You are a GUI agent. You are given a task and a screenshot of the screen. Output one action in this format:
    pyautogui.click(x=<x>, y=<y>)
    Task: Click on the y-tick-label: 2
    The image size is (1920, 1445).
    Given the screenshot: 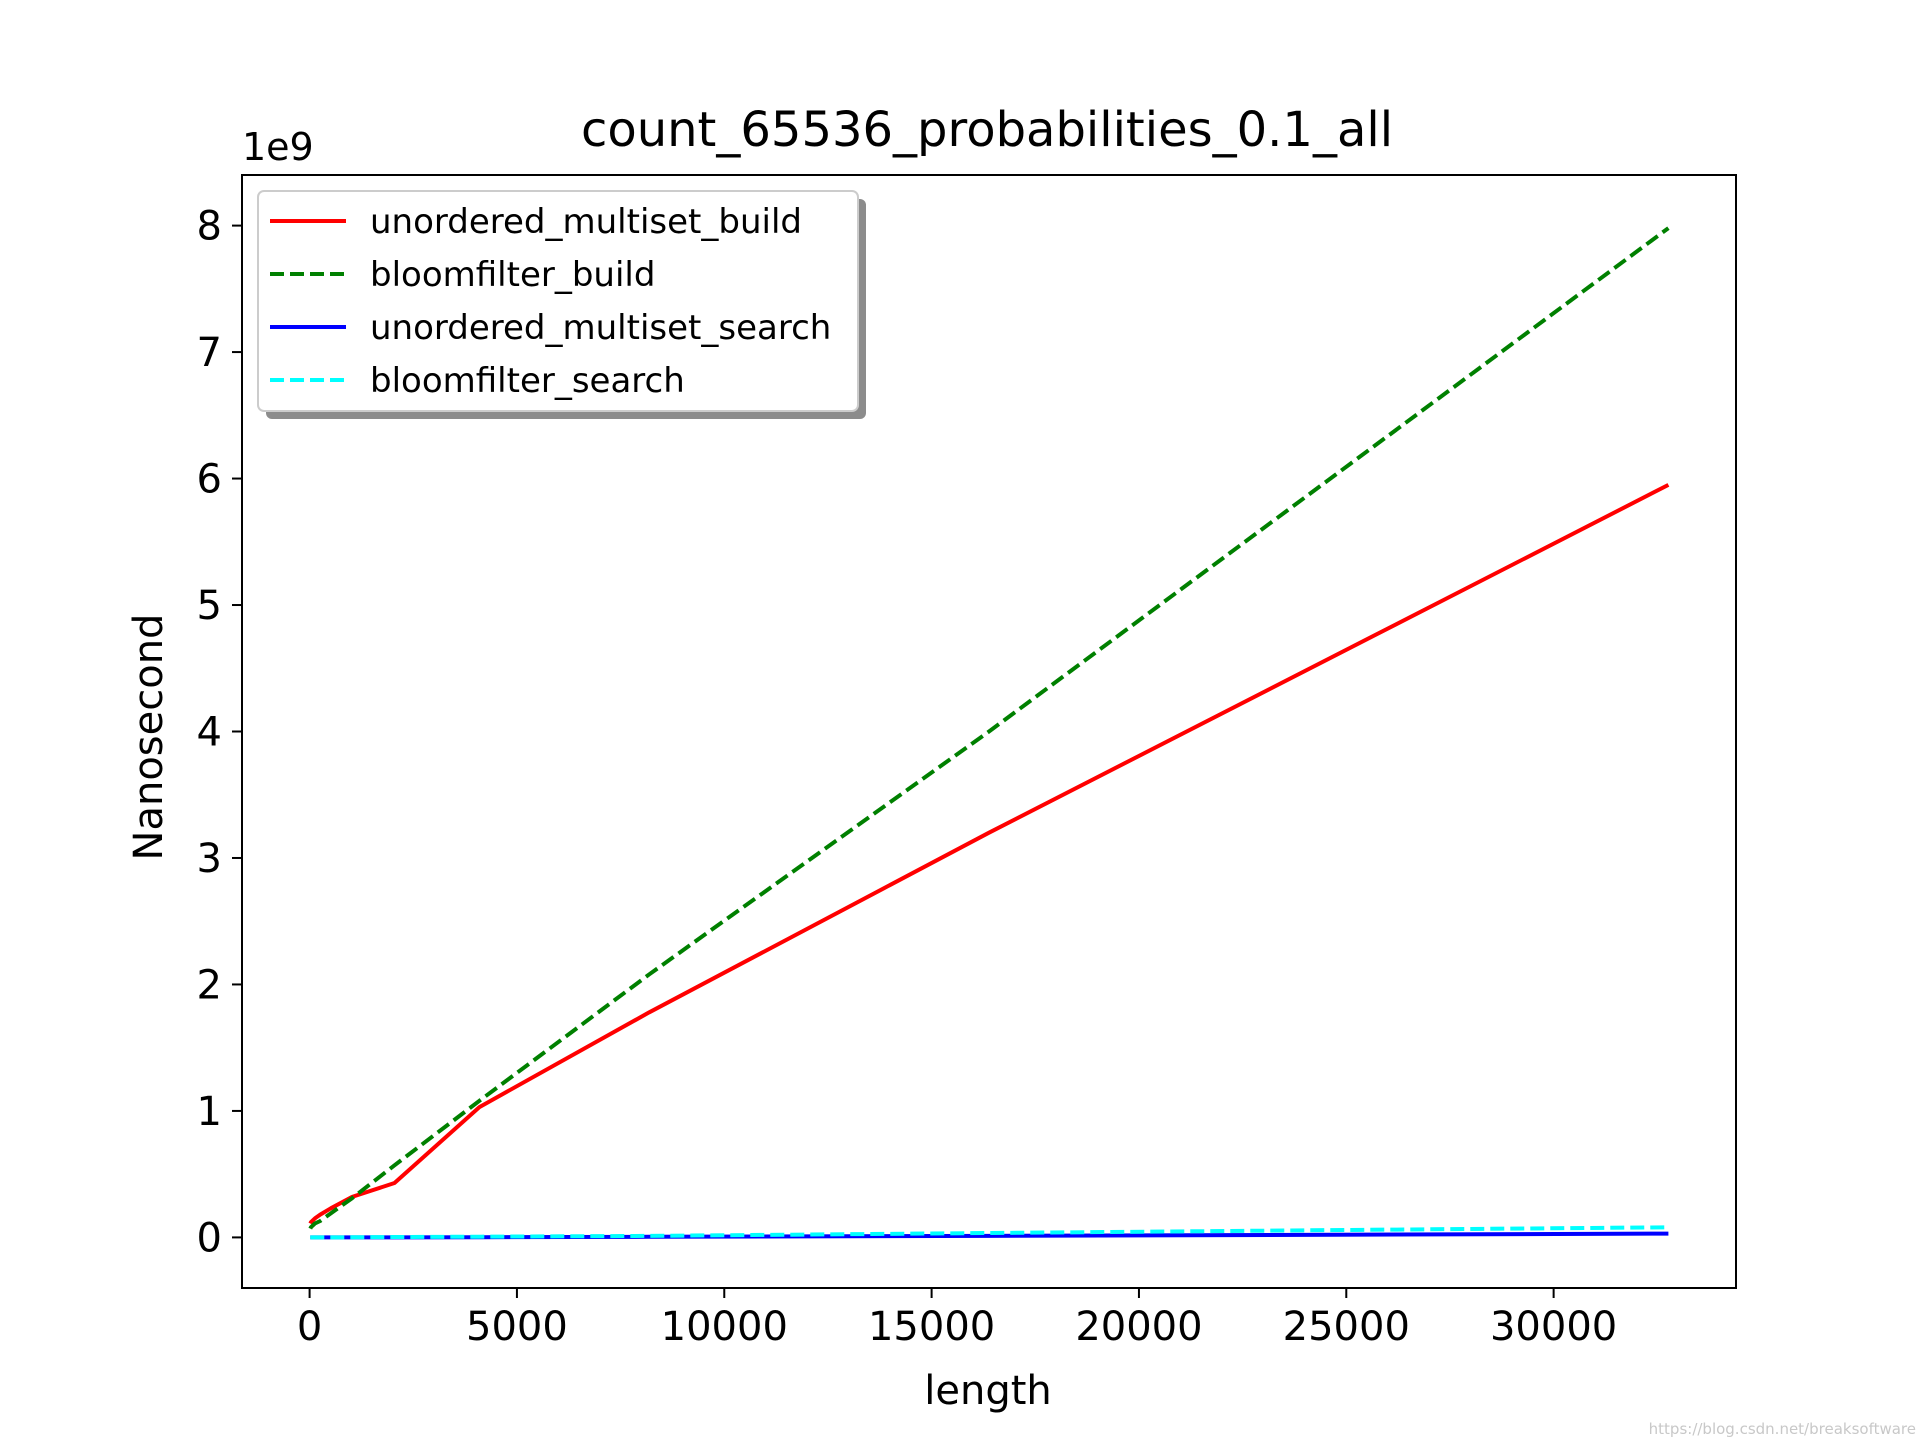 What is the action you would take?
    pyautogui.click(x=209, y=985)
    